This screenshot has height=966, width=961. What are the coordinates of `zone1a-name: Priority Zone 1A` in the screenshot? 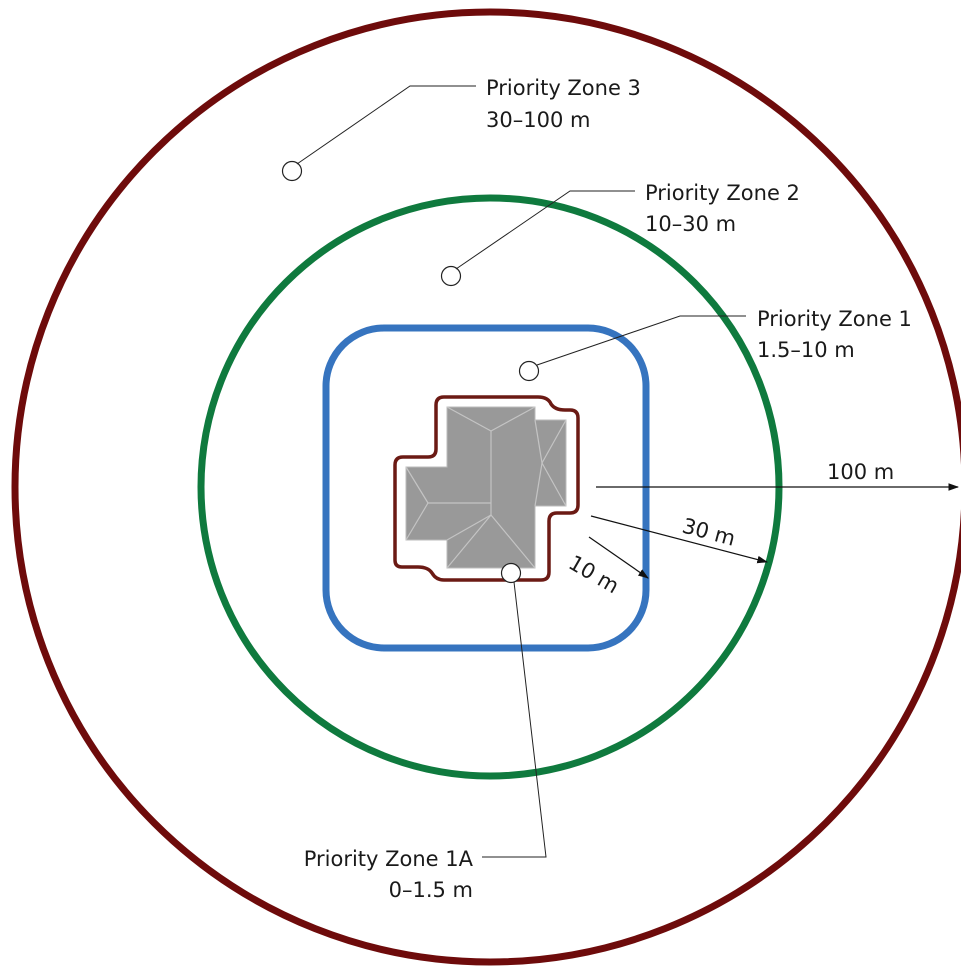 It's located at (389, 859).